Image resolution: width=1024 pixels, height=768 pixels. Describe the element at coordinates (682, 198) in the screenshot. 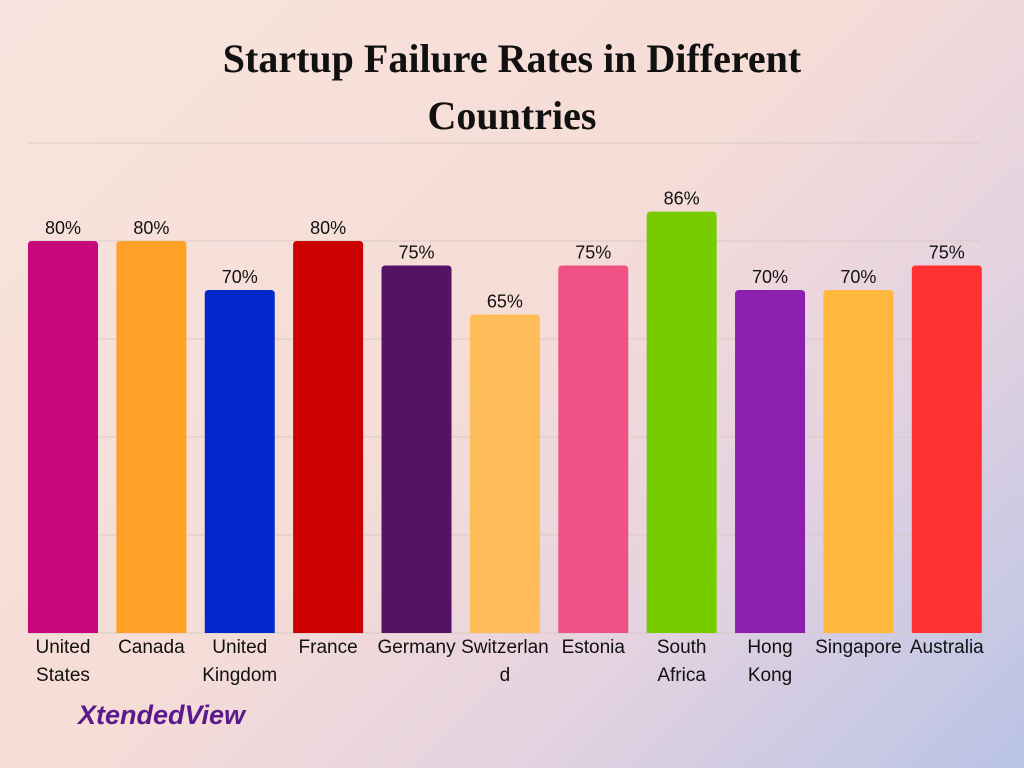

I see `value-label: 86%` at that location.